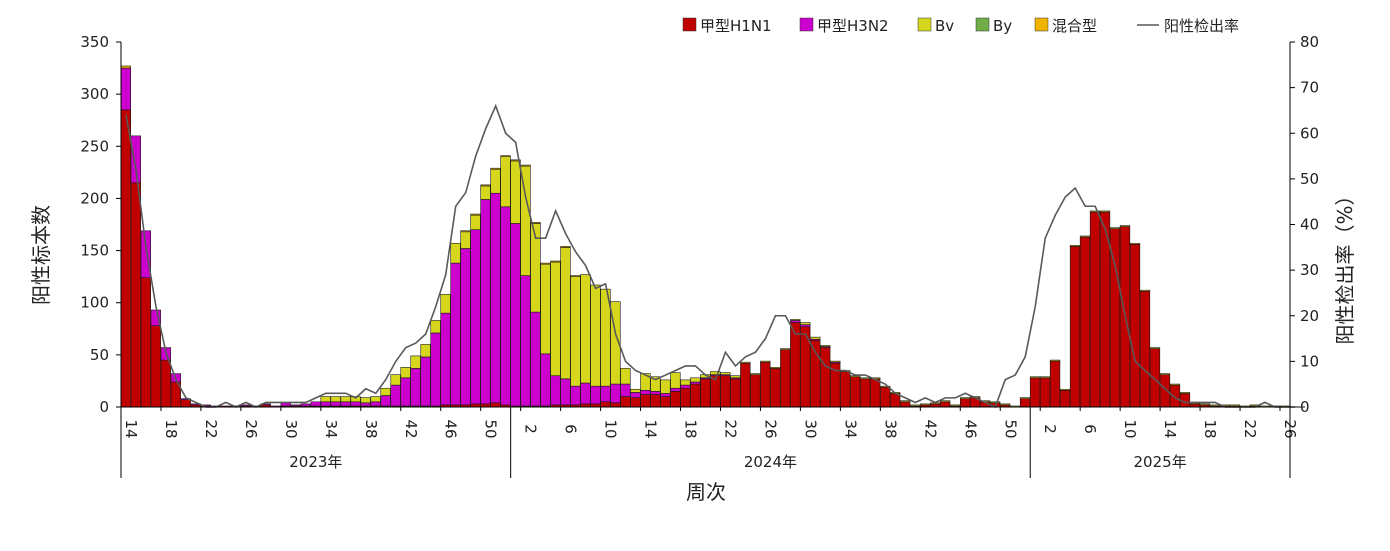  Describe the element at coordinates (810, 428) in the screenshot. I see `x-tick-label: 30` at that location.